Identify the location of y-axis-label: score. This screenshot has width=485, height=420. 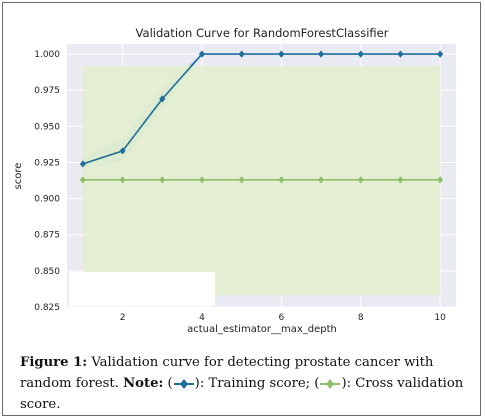
(18, 176).